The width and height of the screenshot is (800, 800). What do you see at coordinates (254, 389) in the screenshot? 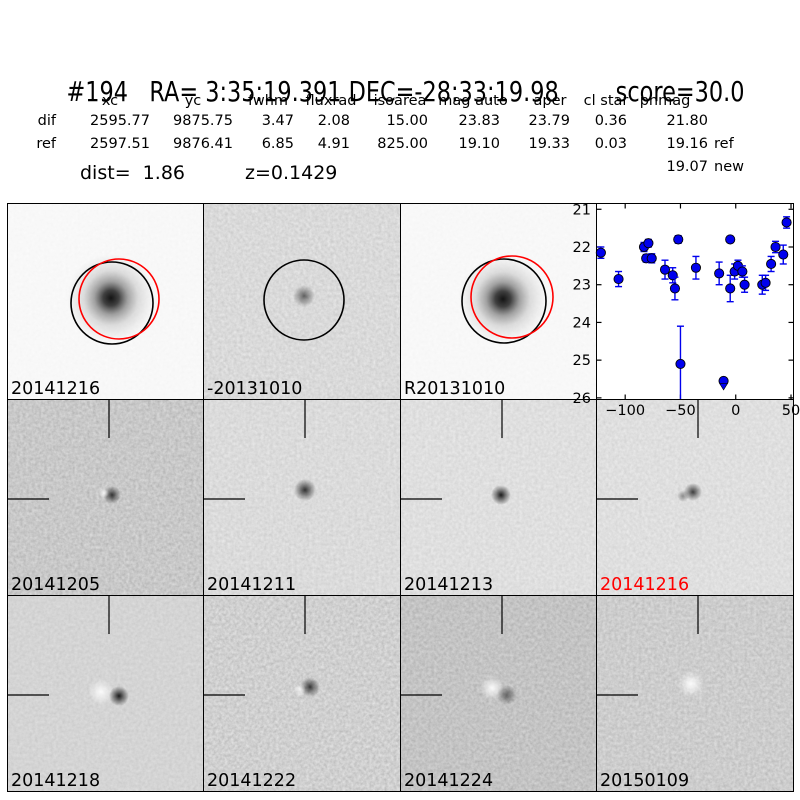
I see `stamp-date-label: -20131010` at bounding box center [254, 389].